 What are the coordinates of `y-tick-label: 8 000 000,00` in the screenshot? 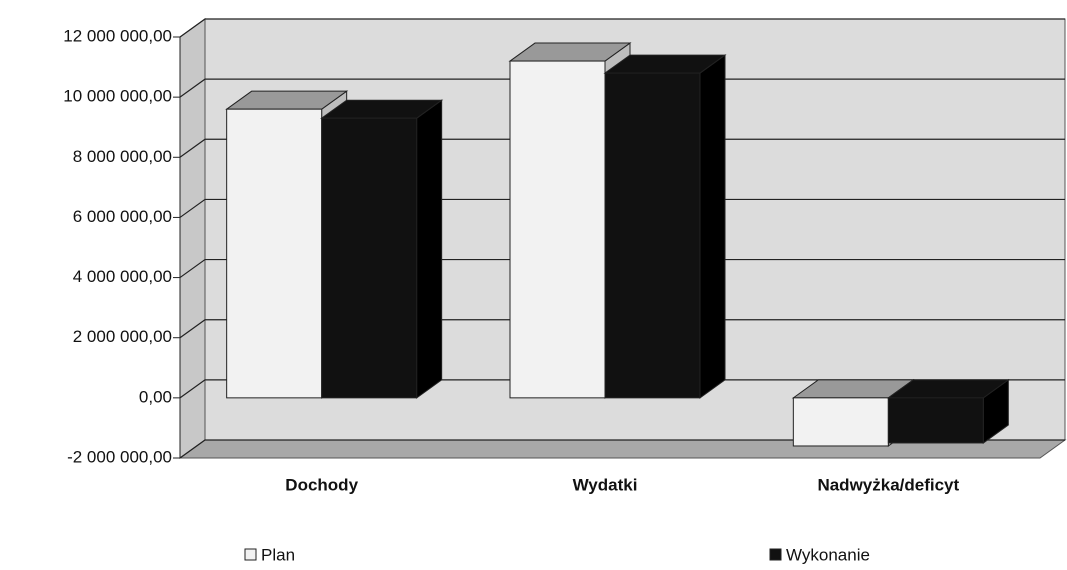 It's located at (122, 156).